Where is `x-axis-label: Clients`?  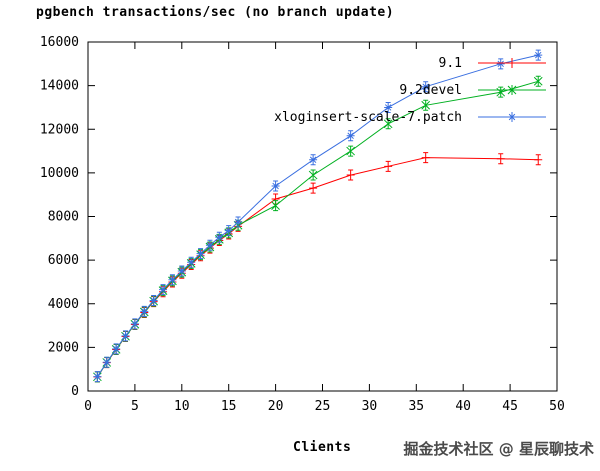
x-axis-label: Clients is located at coordinates (322, 447).